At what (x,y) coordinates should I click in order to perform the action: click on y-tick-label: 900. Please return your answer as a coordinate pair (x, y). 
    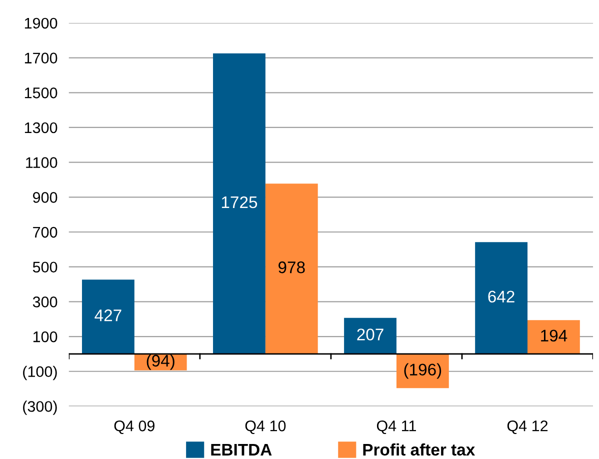
    Looking at the image, I should click on (45, 197).